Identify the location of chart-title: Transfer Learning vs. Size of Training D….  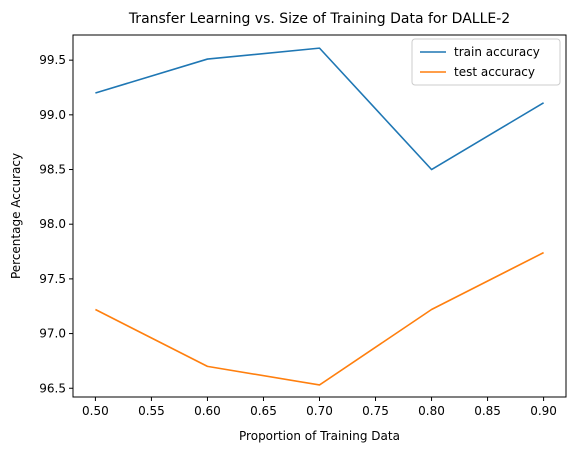
(319, 19).